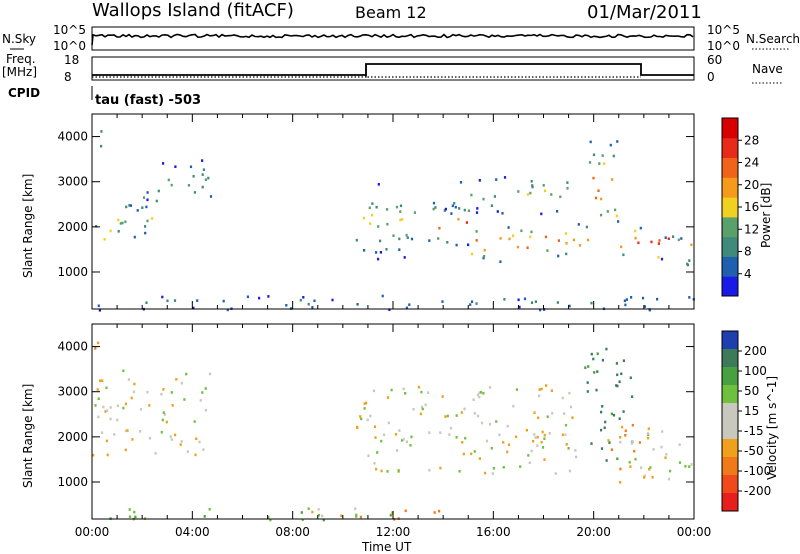  Describe the element at coordinates (766, 215) in the screenshot. I see `power-colorbar-label: Power [dB]` at that location.